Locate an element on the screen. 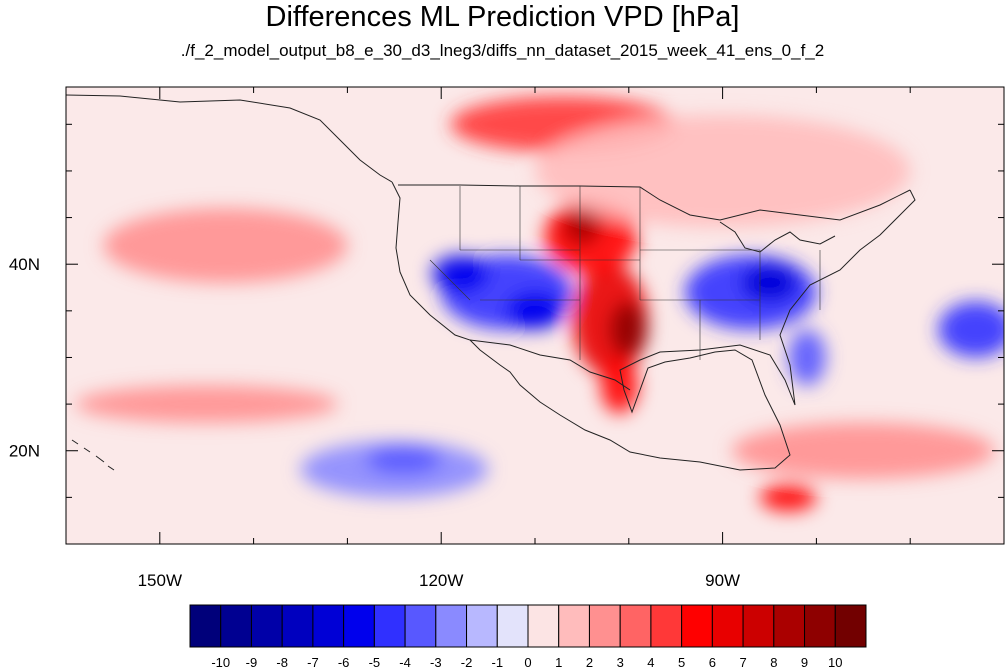  colorbar-label: 3 is located at coordinates (620, 662).